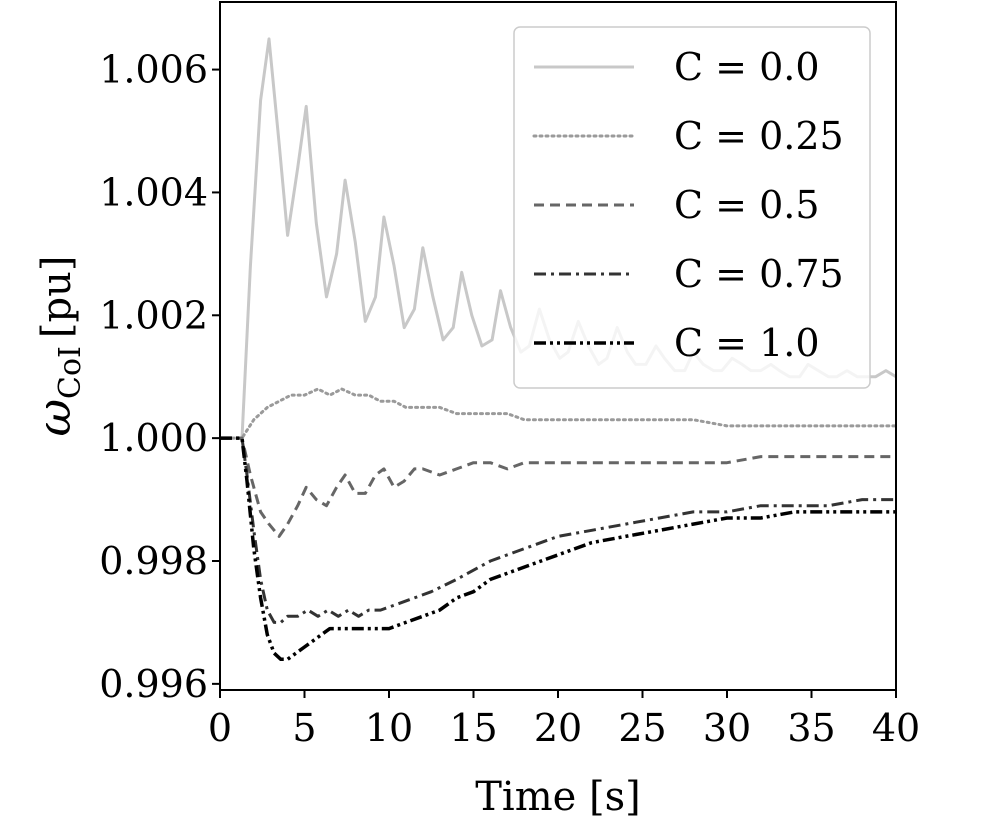  Describe the element at coordinates (558, 797) in the screenshot. I see `x-axis-label: Time [s]` at that location.